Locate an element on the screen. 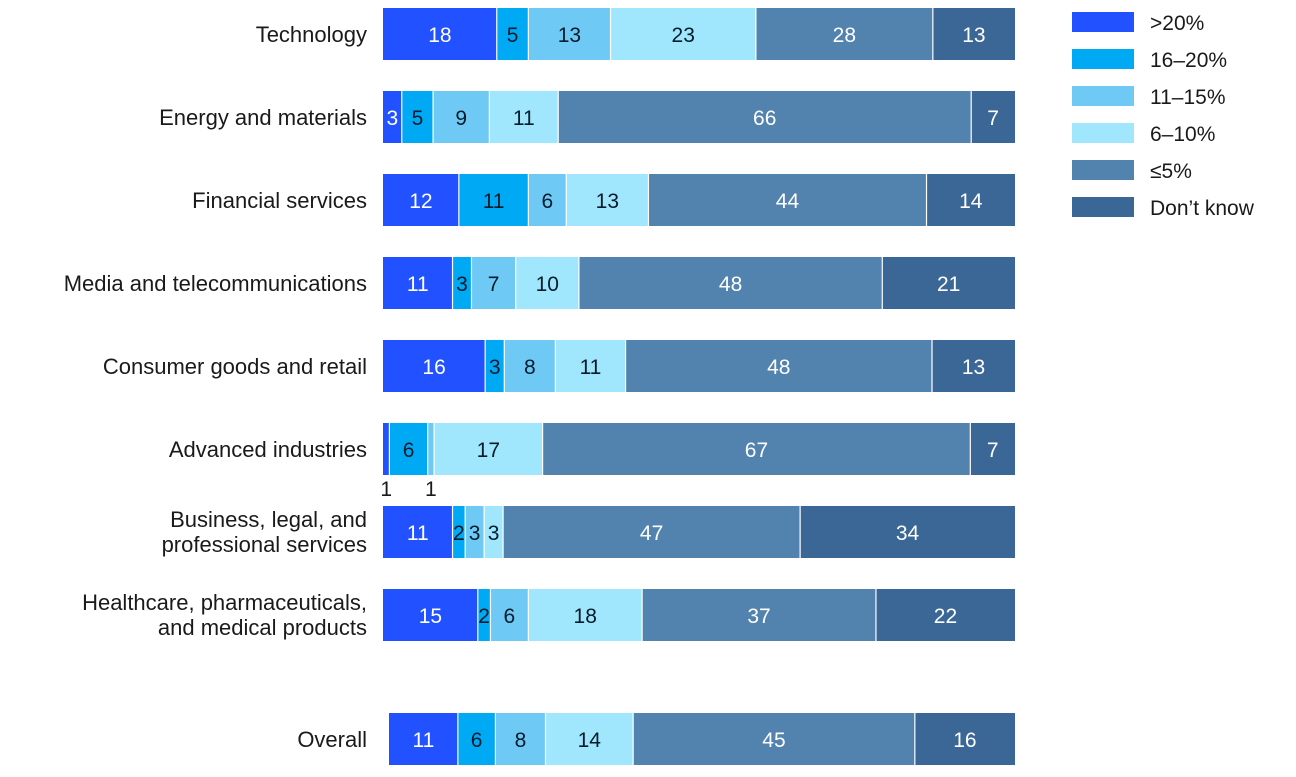  data-label-consumer-goods-and-retail-don-t-know: 13 is located at coordinates (973, 367).